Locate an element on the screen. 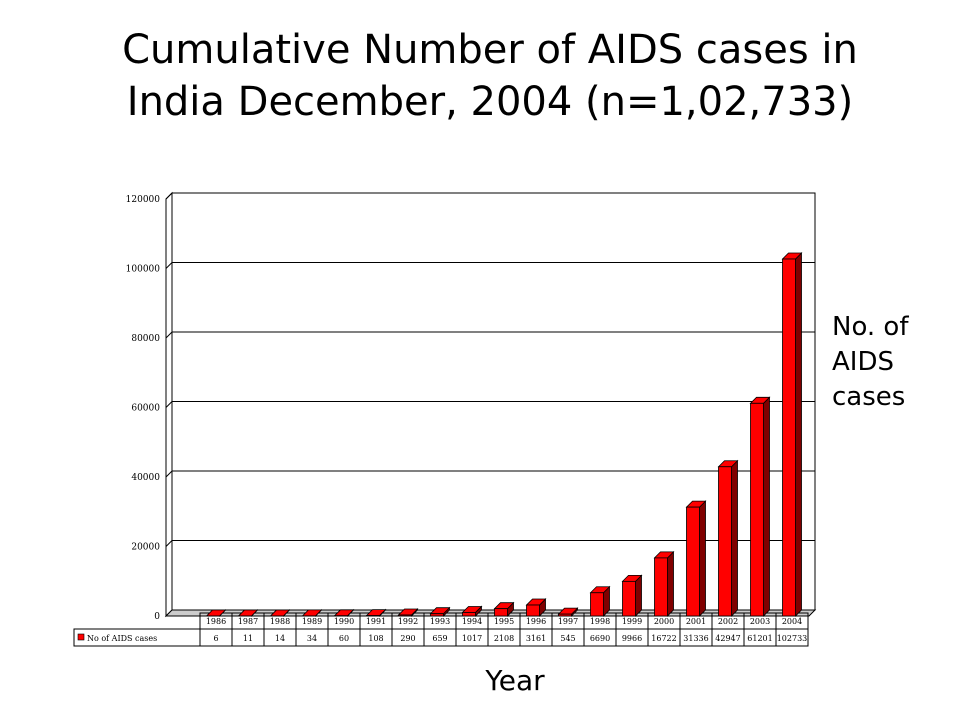 The image size is (960, 720). x-tick-label: 1994 is located at coordinates (472, 621).